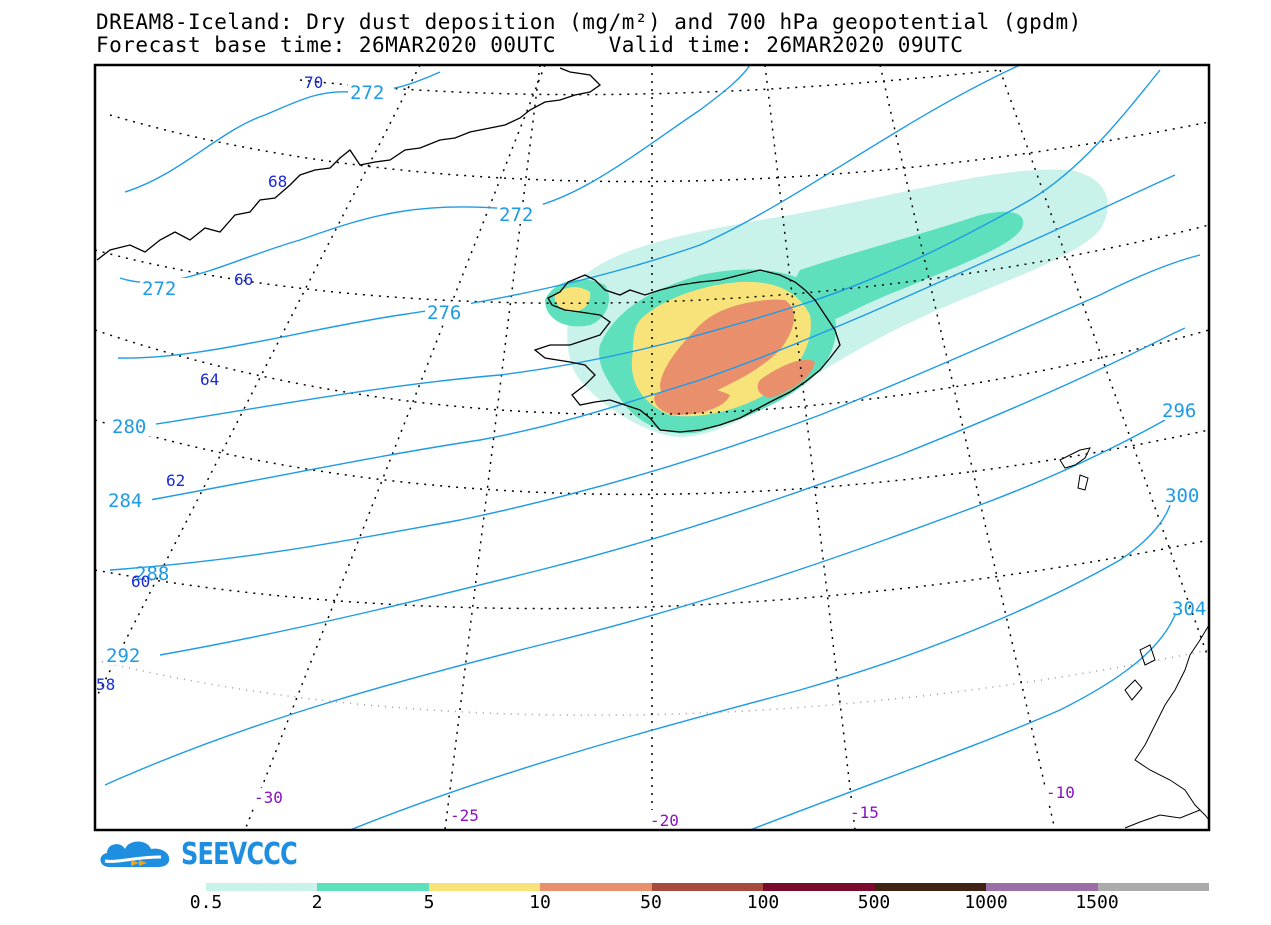  What do you see at coordinates (129, 427) in the screenshot?
I see `contour-label-280: 280` at bounding box center [129, 427].